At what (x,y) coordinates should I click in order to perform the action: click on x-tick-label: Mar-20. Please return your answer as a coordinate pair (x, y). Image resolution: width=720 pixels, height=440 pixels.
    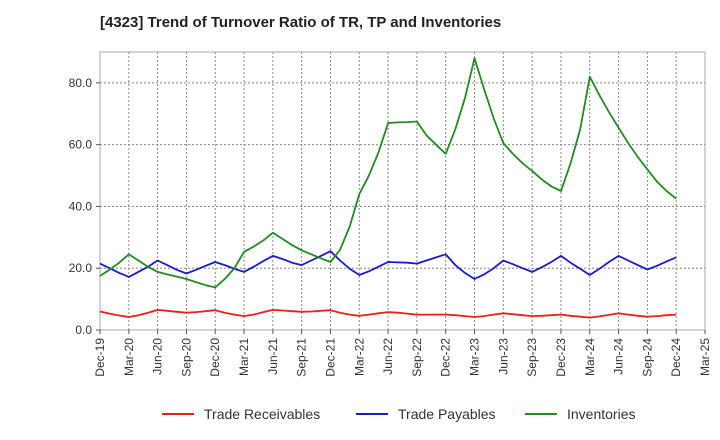
    Looking at the image, I should click on (129, 357).